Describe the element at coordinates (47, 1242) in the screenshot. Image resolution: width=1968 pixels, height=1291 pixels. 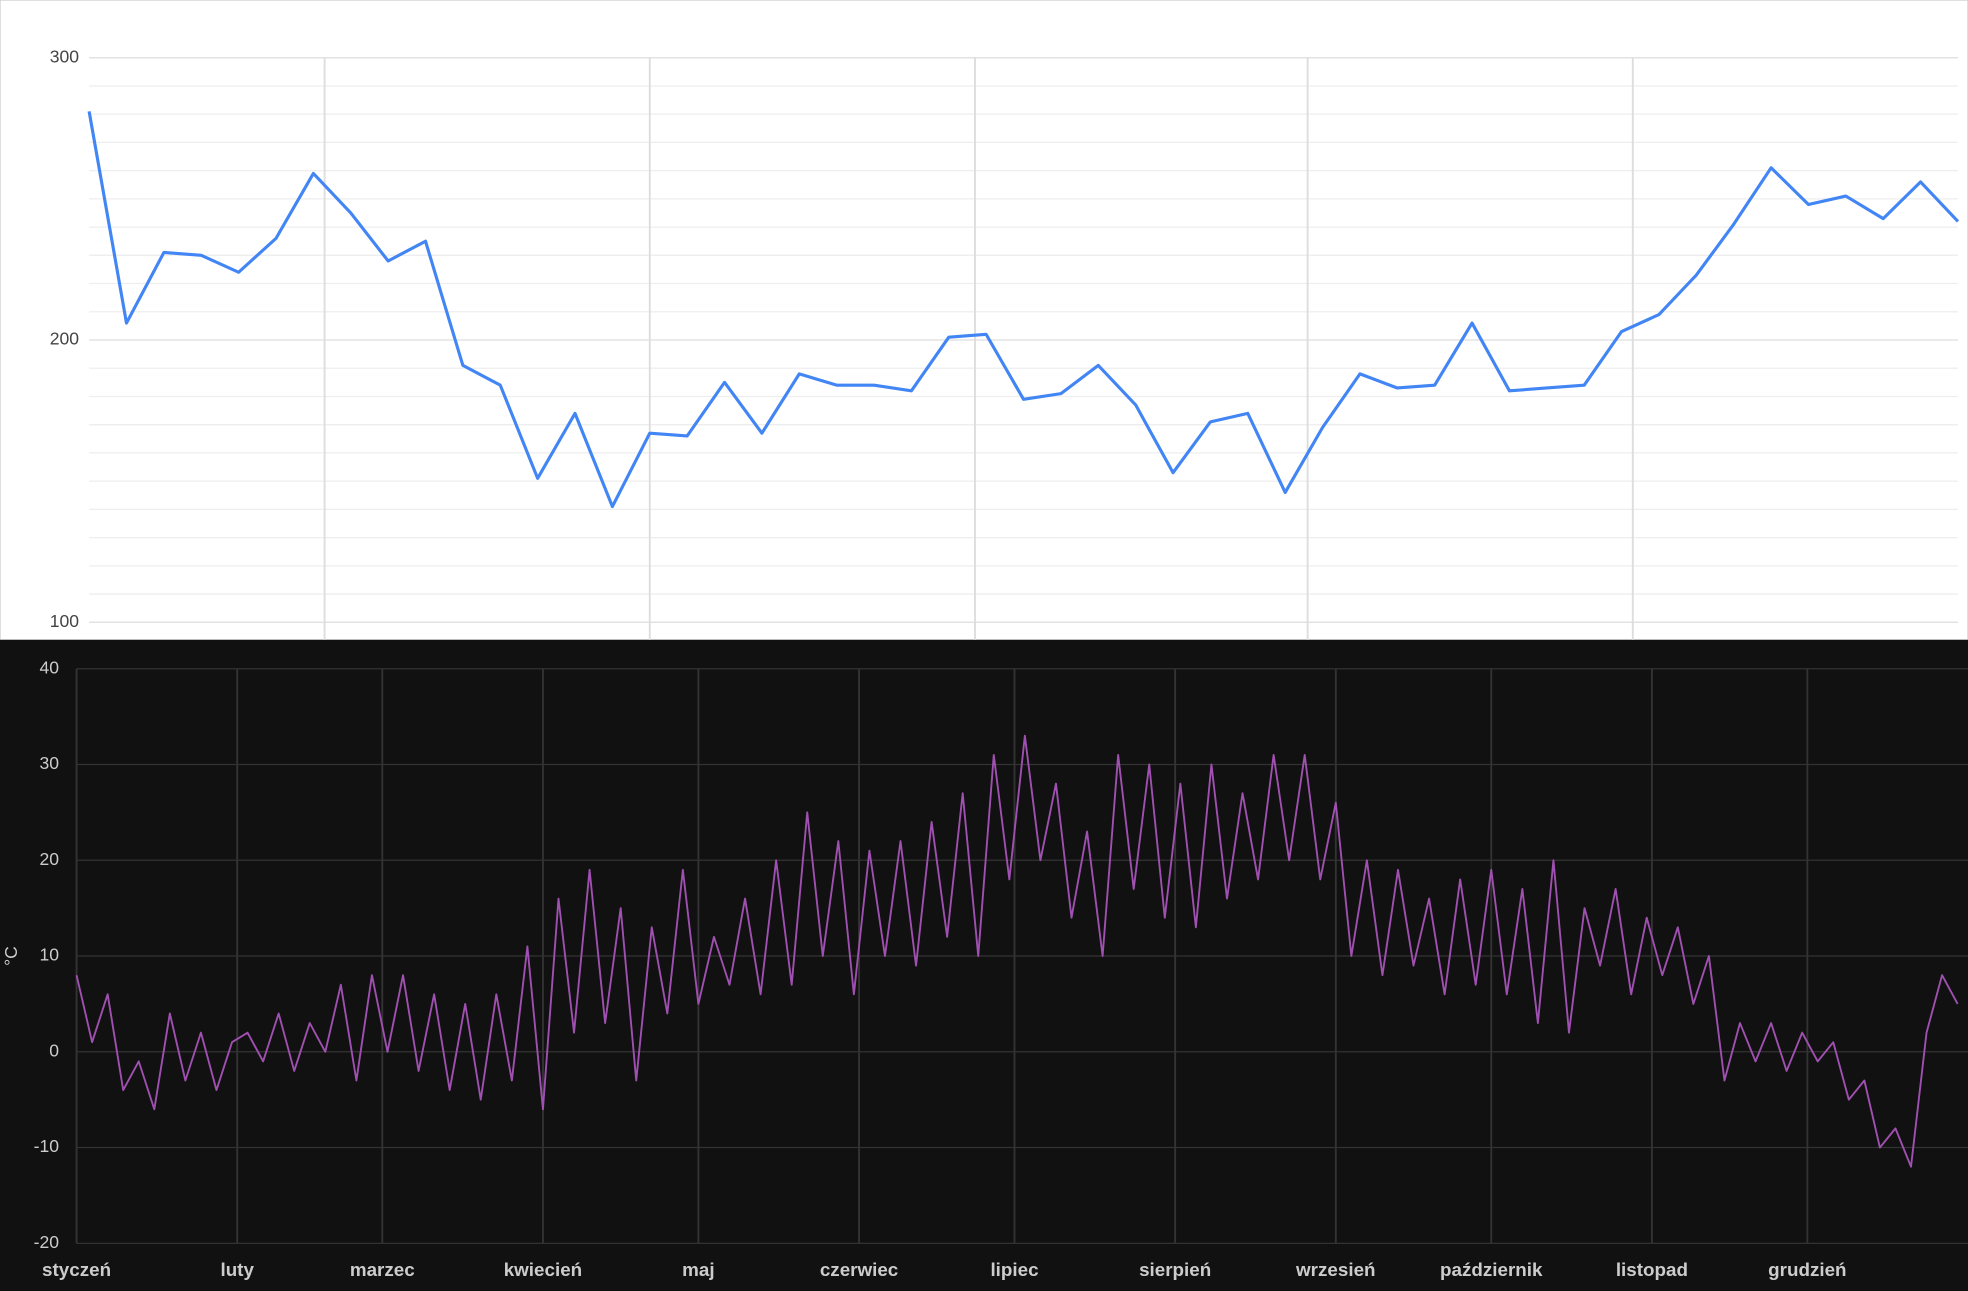
I see `y-tick-label: -20` at that location.